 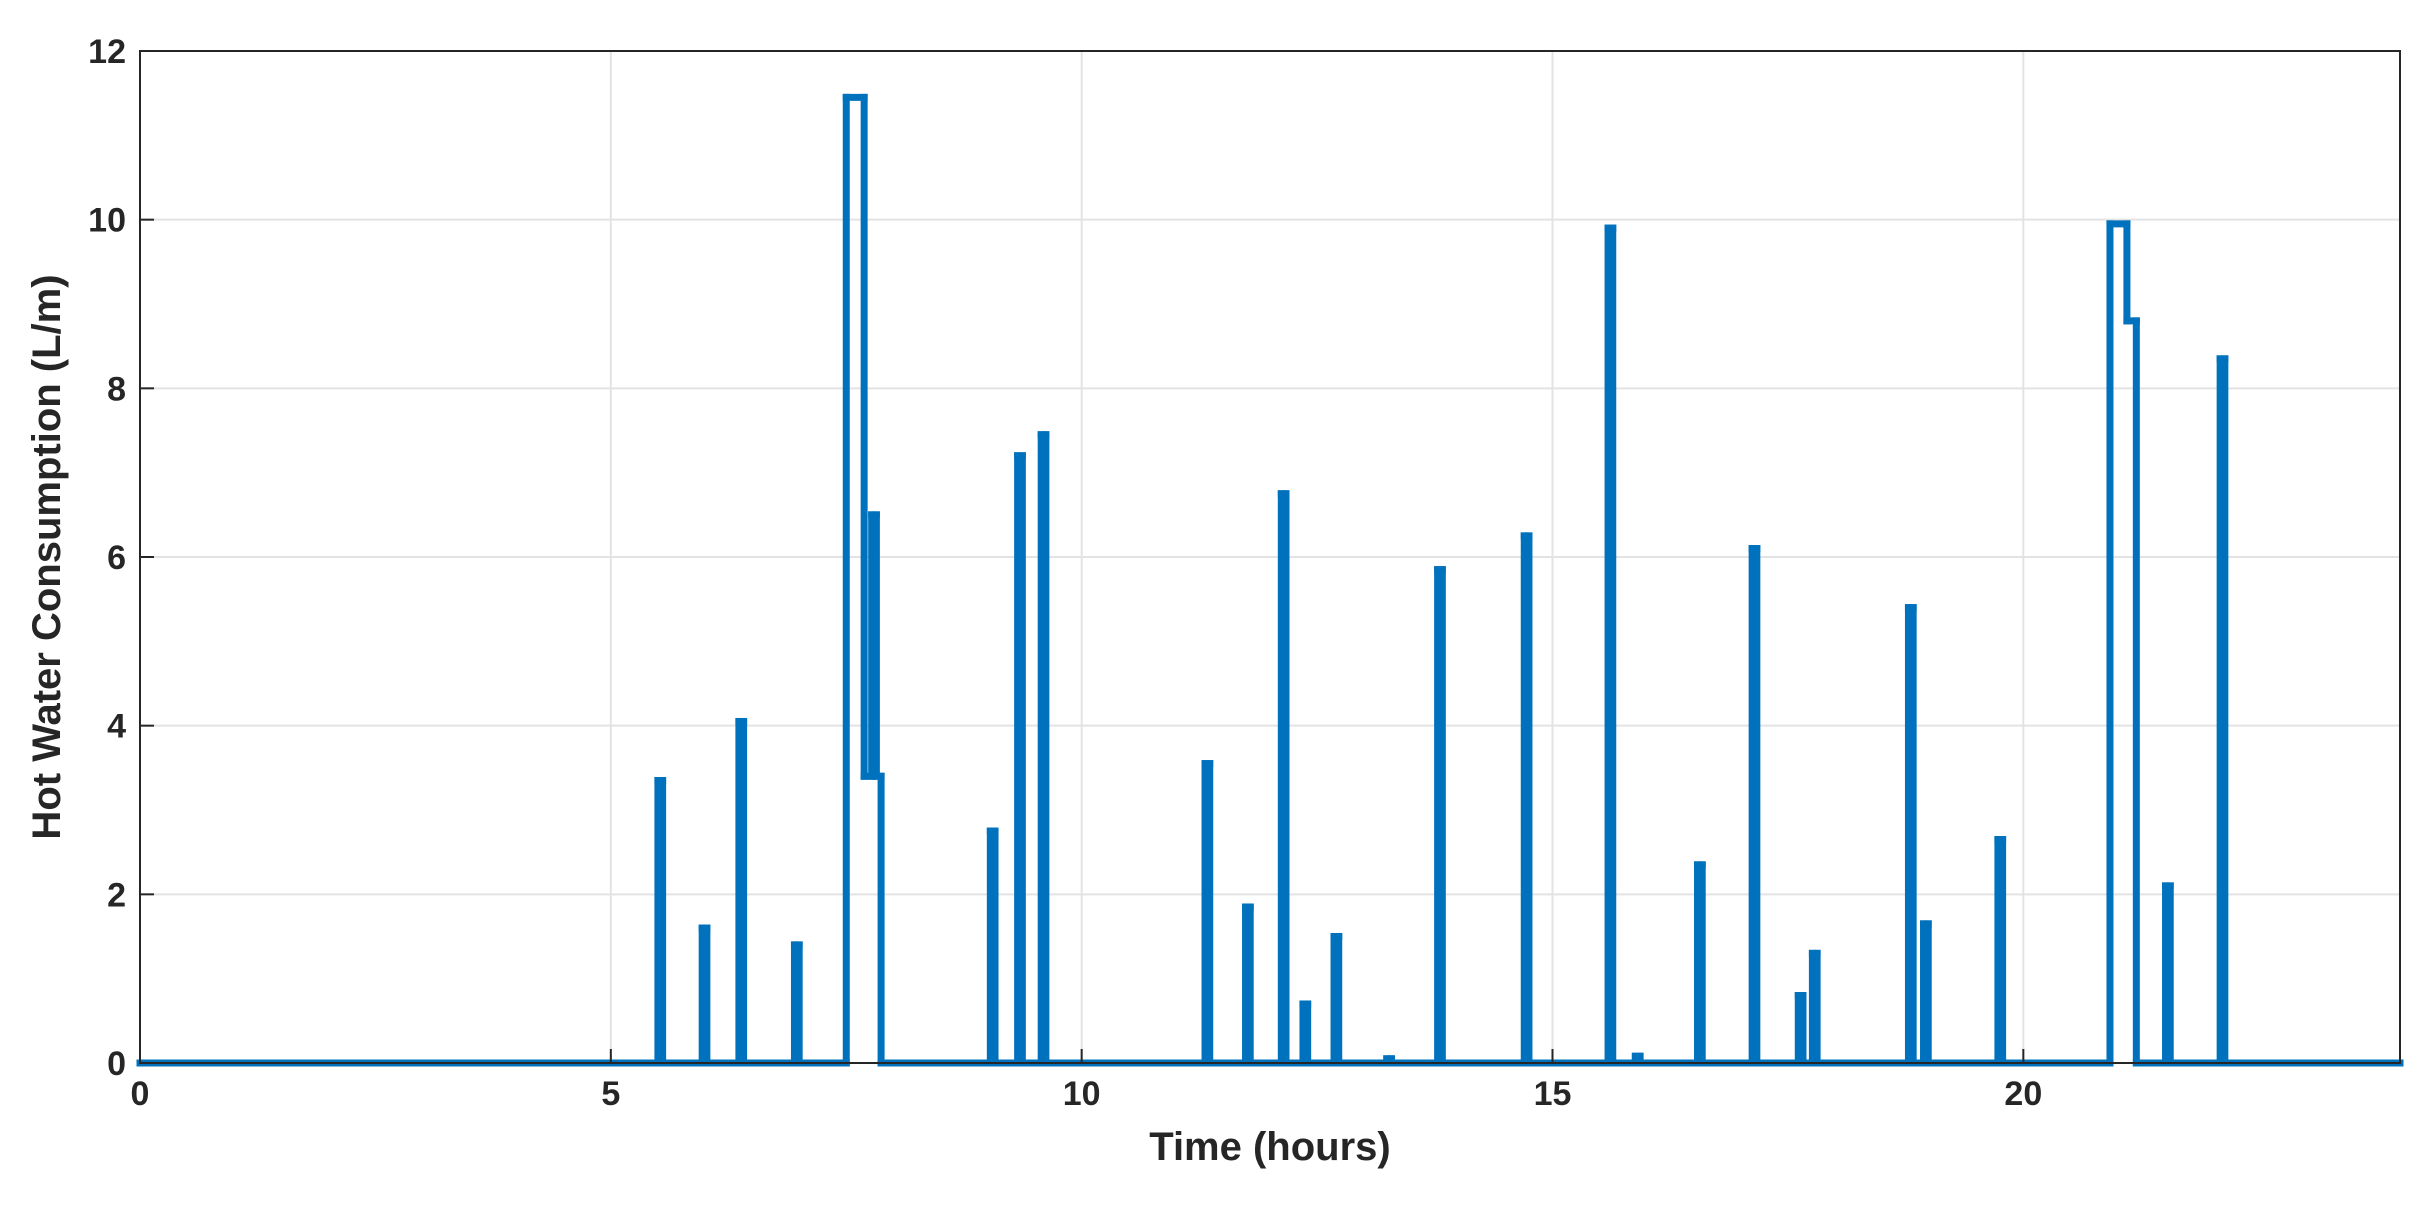 What do you see at coordinates (116, 895) in the screenshot?
I see `y-tick-label: 2` at bounding box center [116, 895].